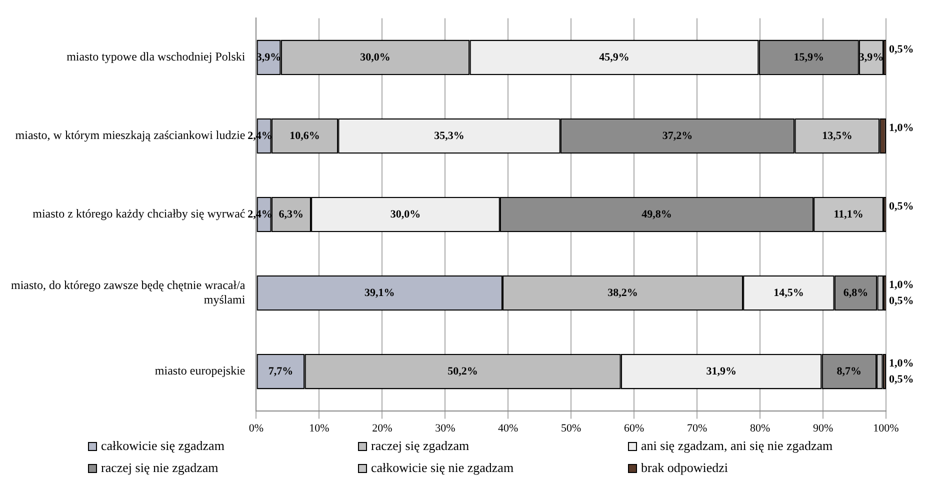 The image size is (930, 492). I want to click on legend-label: raczej się nie zgadzam, so click(159, 468).